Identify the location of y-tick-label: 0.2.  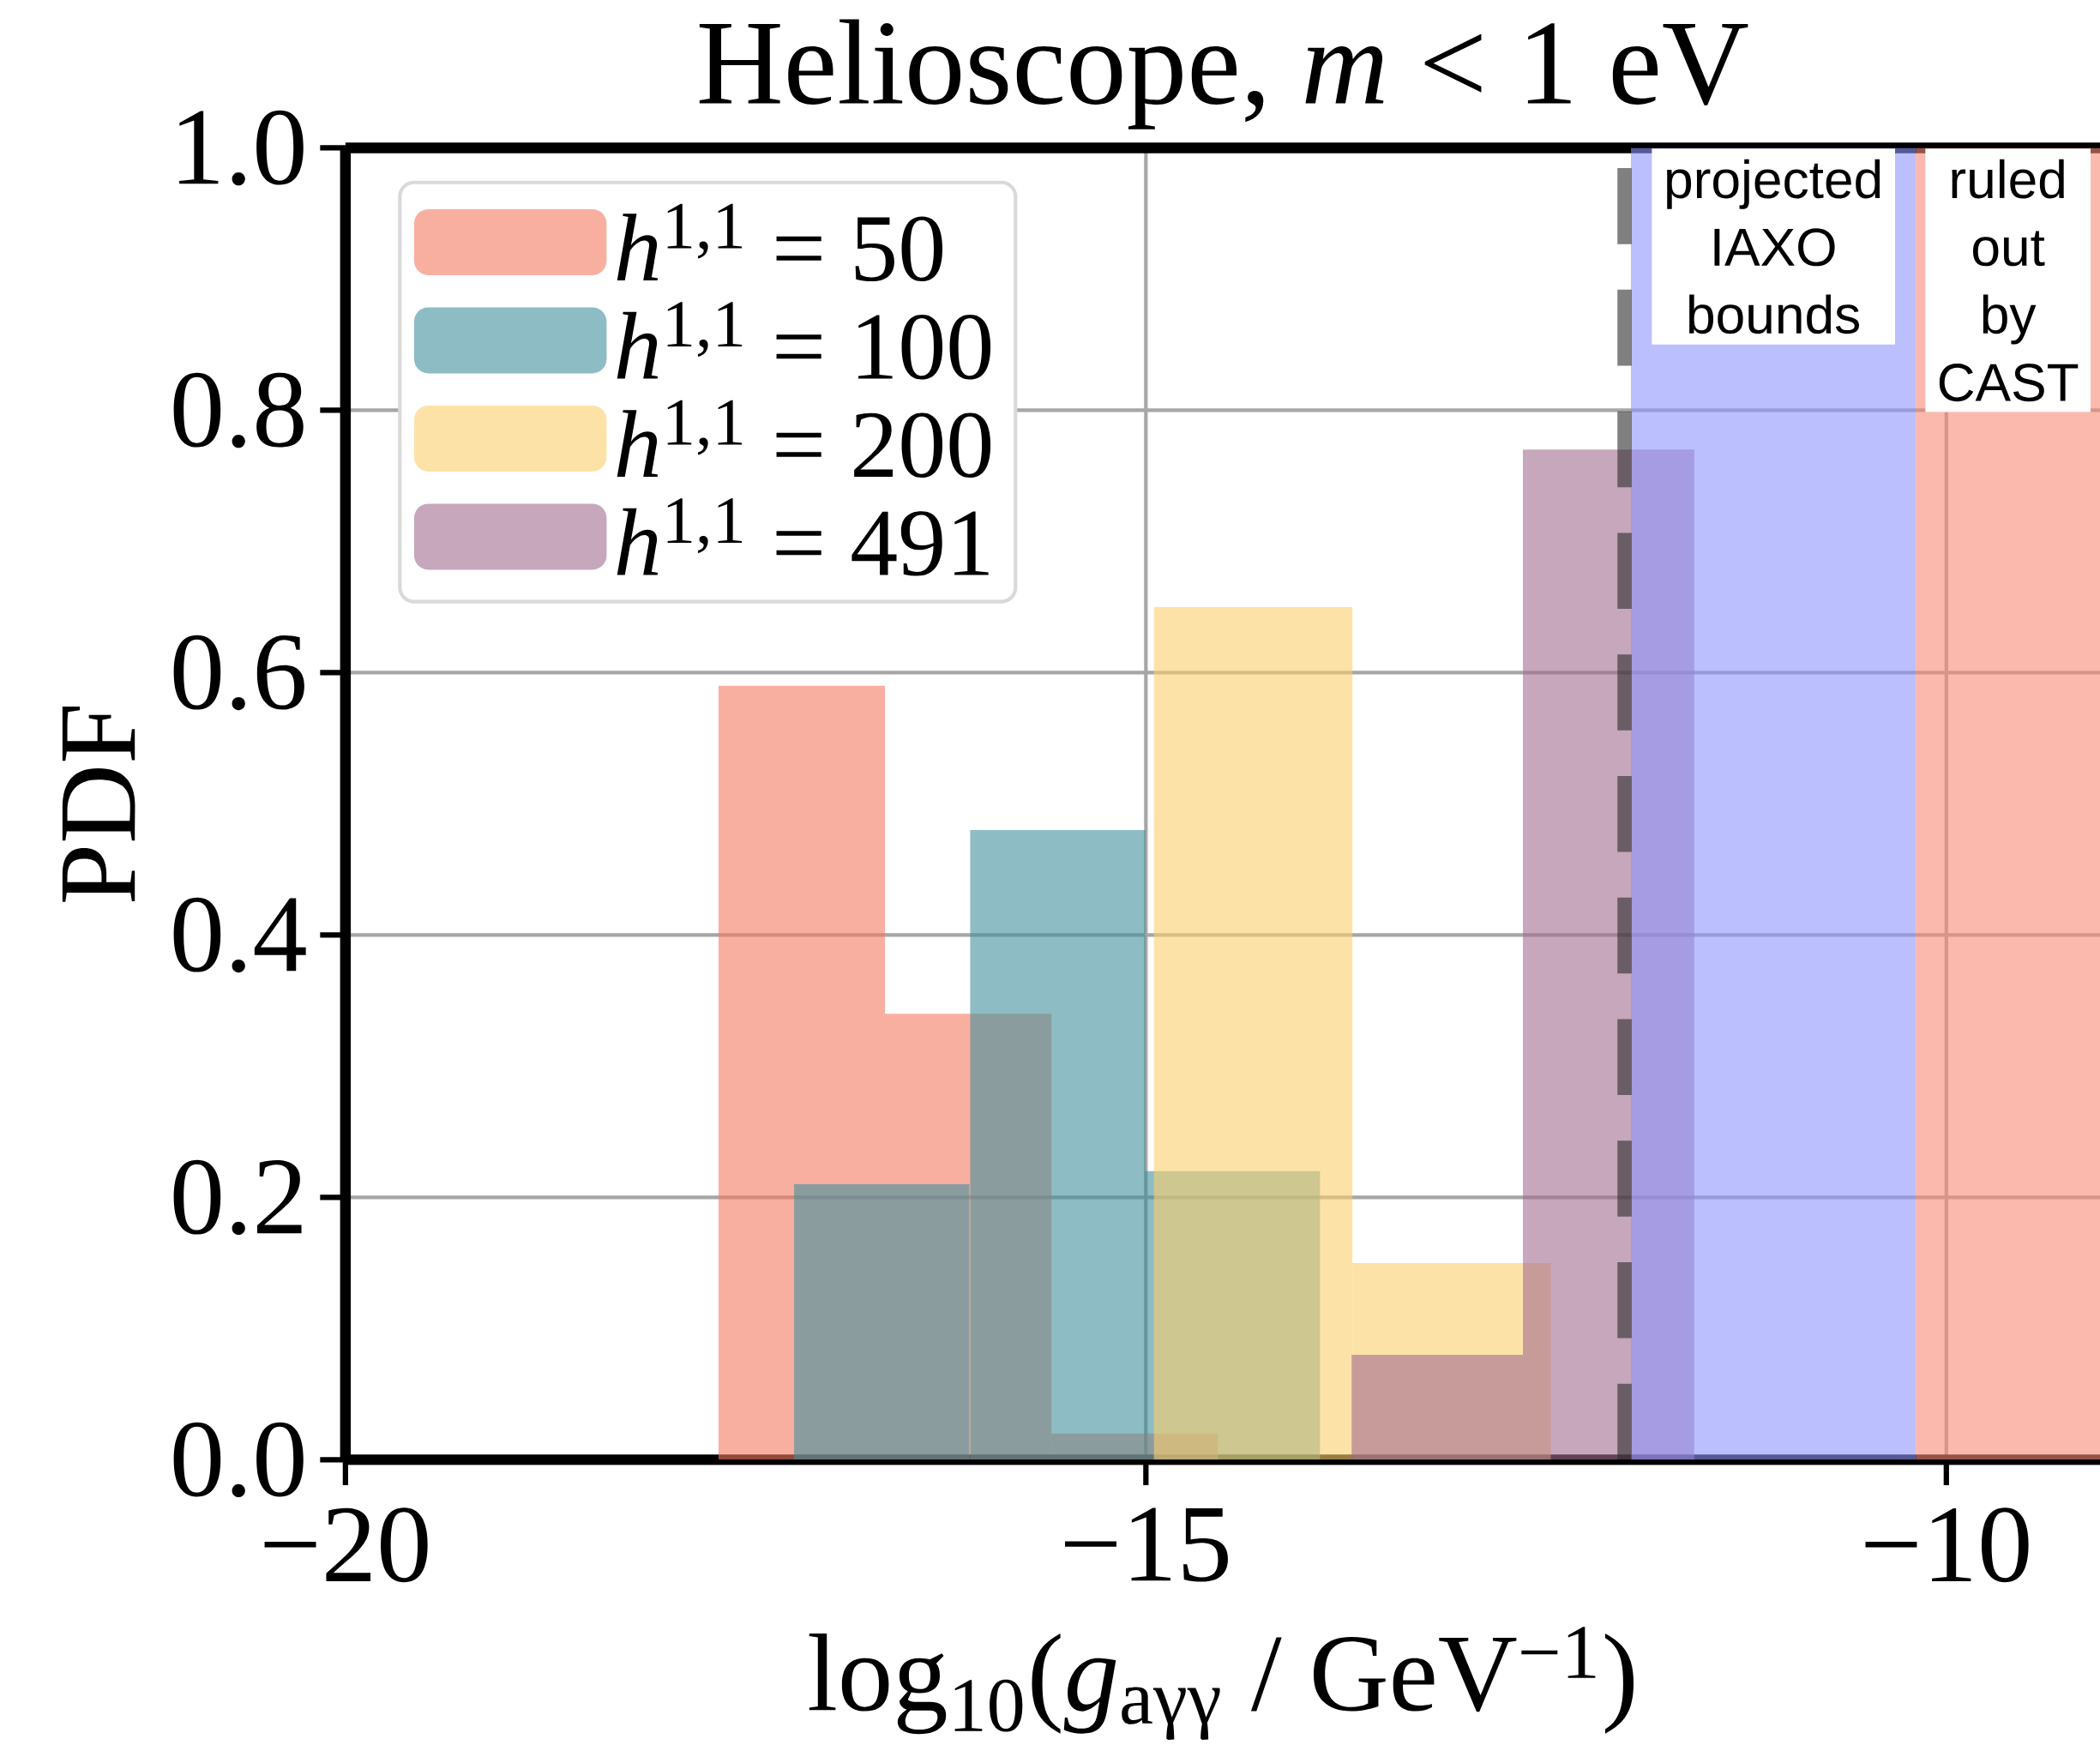
(238, 1197).